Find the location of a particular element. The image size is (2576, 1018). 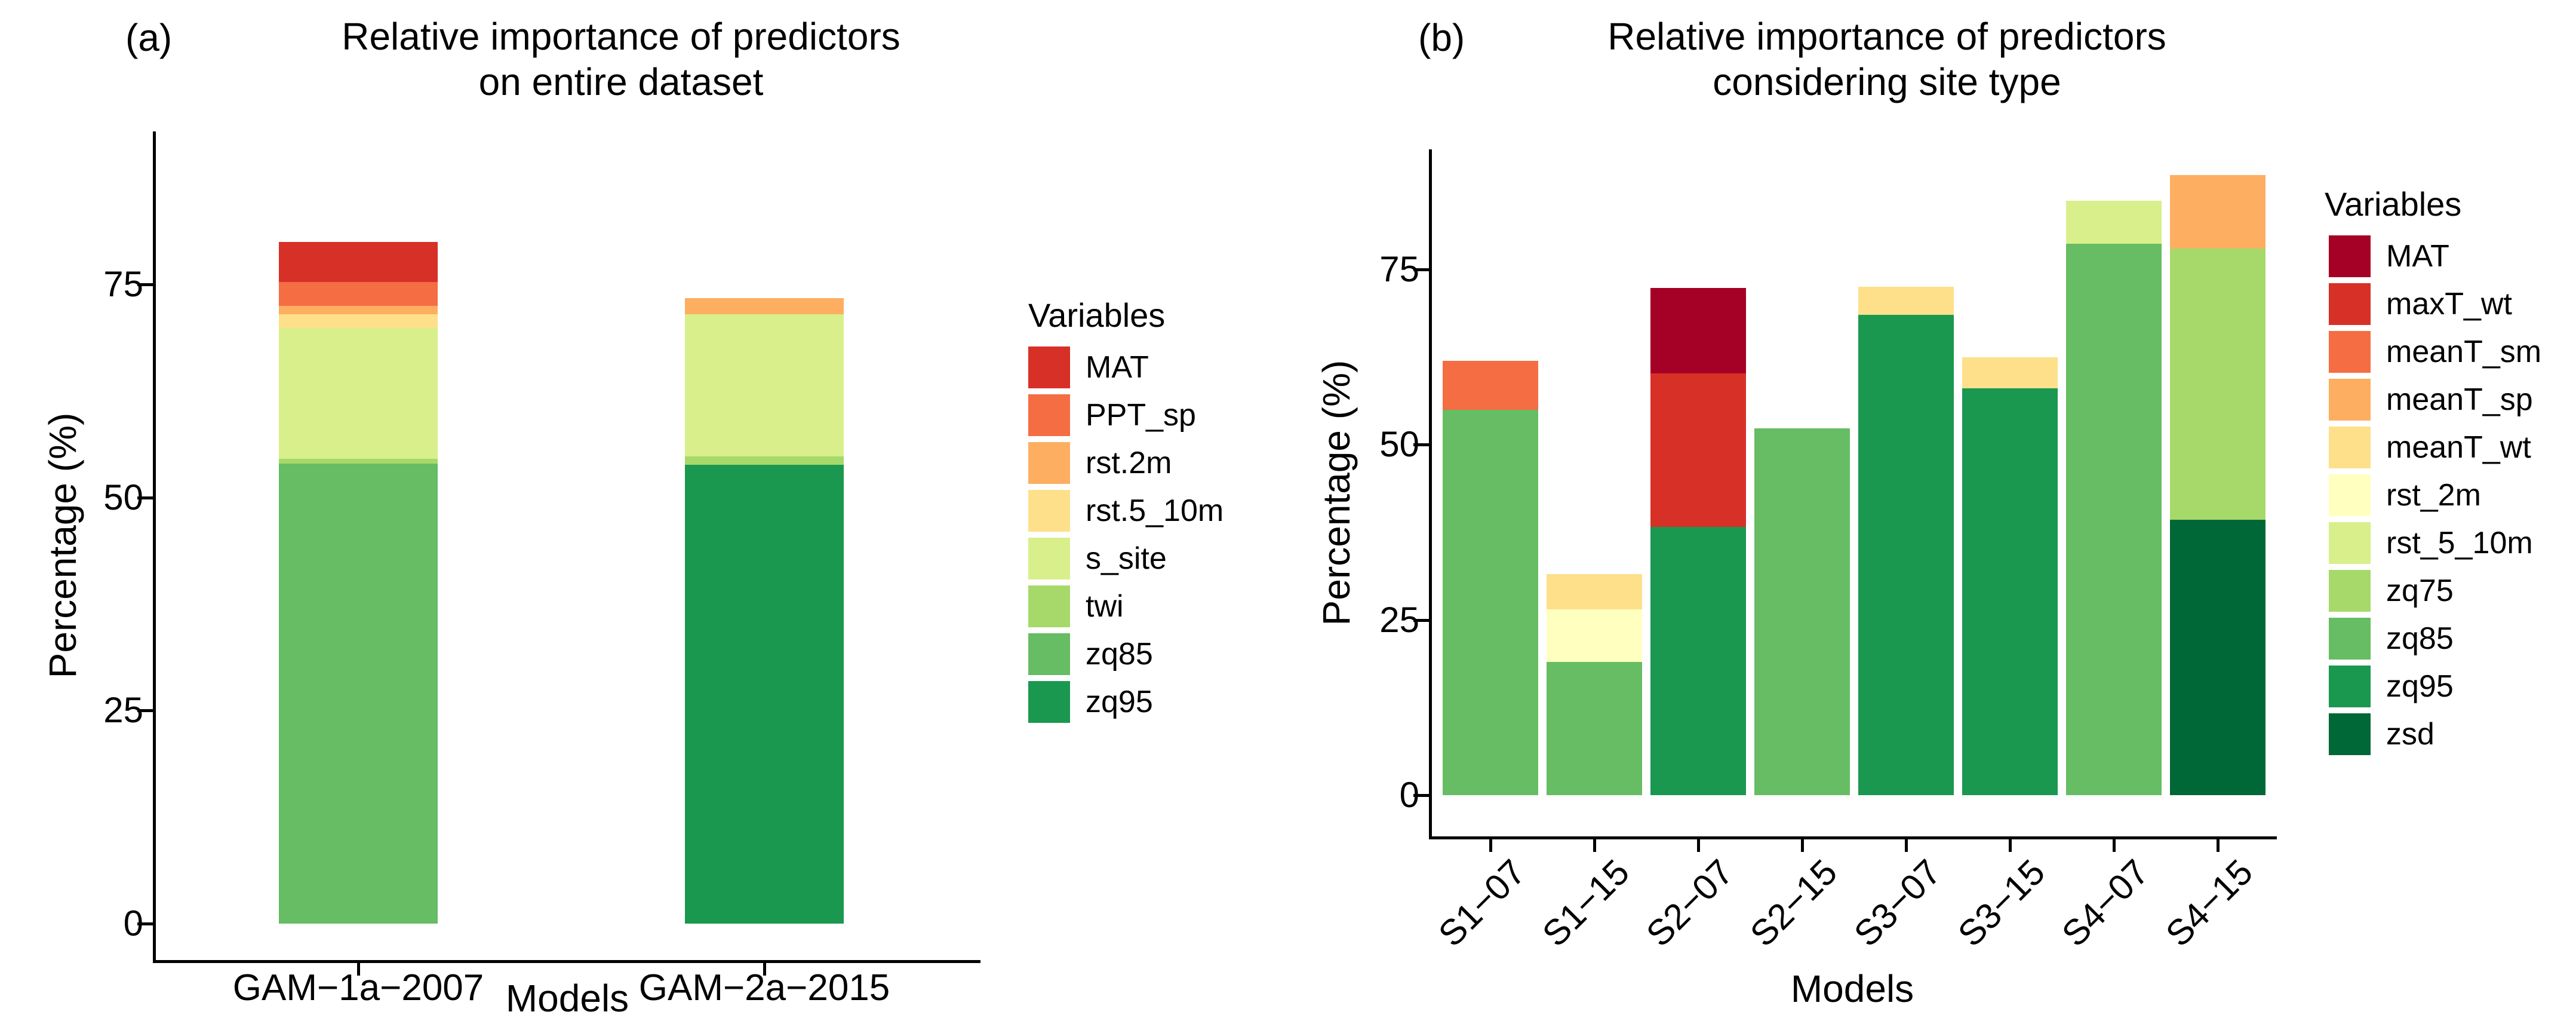

bar-segment-zq75 is located at coordinates (2217, 384).